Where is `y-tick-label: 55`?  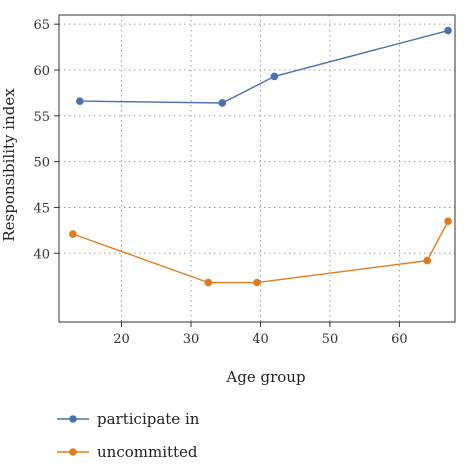
y-tick-label: 55 is located at coordinates (41, 117).